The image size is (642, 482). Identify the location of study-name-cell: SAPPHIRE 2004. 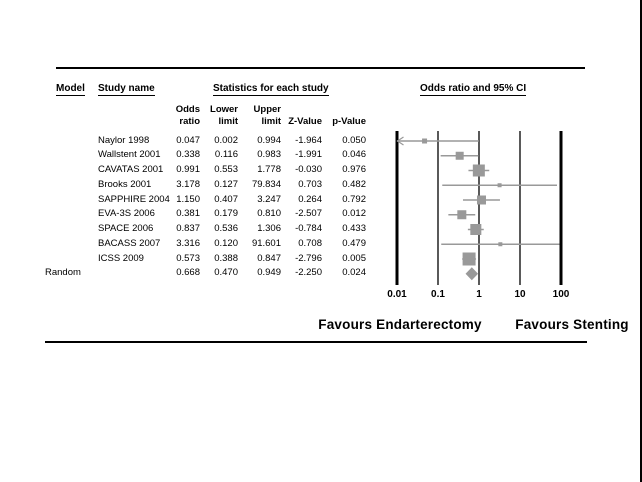
(134, 199).